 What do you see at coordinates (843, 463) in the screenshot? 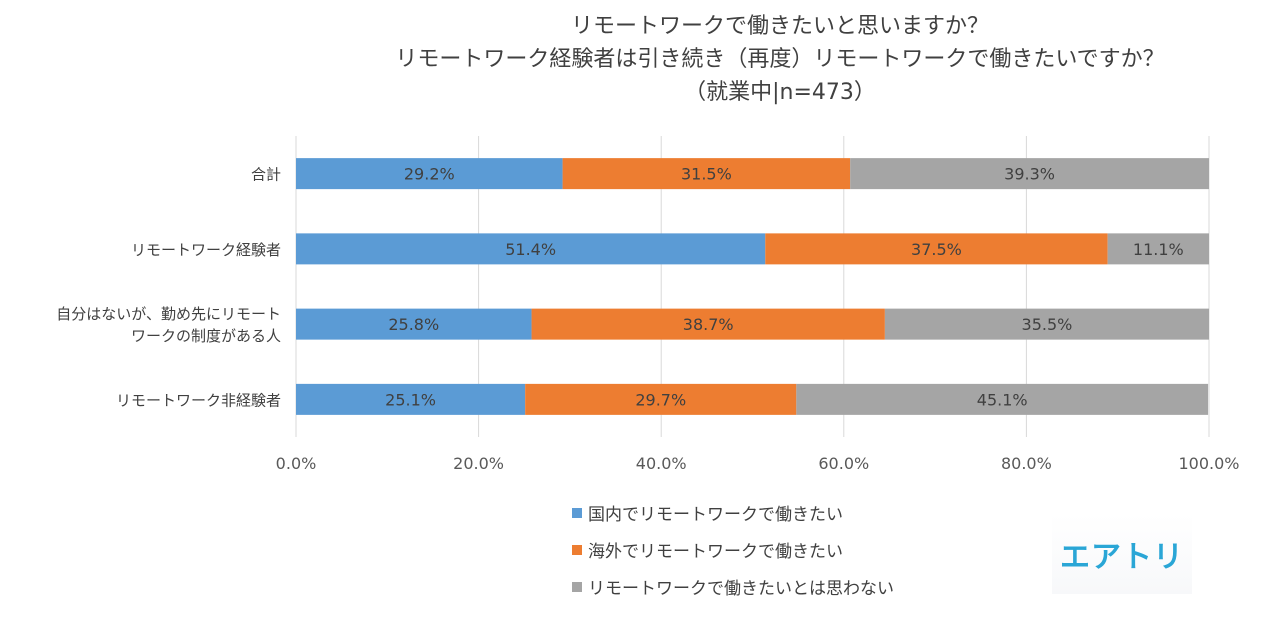
I see `x-tick-label: 60.0%` at bounding box center [843, 463].